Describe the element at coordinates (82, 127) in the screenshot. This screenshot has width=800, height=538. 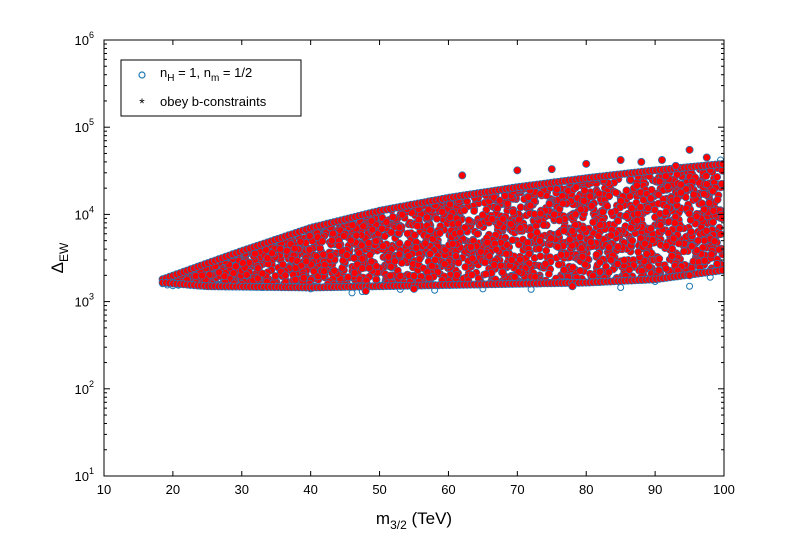
I see `y-tick-base: 10` at that location.